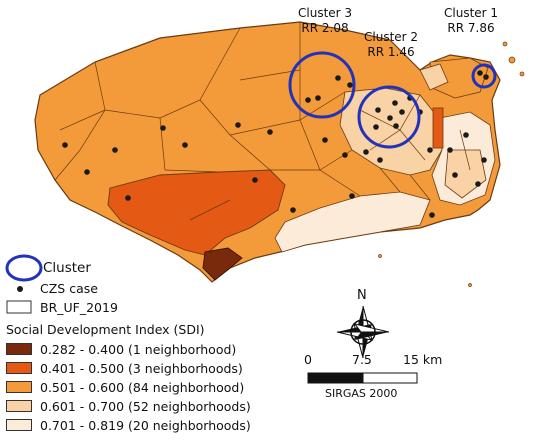  What do you see at coordinates (105, 329) in the screenshot?
I see `legend-sdi-title: Social Development Index (SDI)` at bounding box center [105, 329].